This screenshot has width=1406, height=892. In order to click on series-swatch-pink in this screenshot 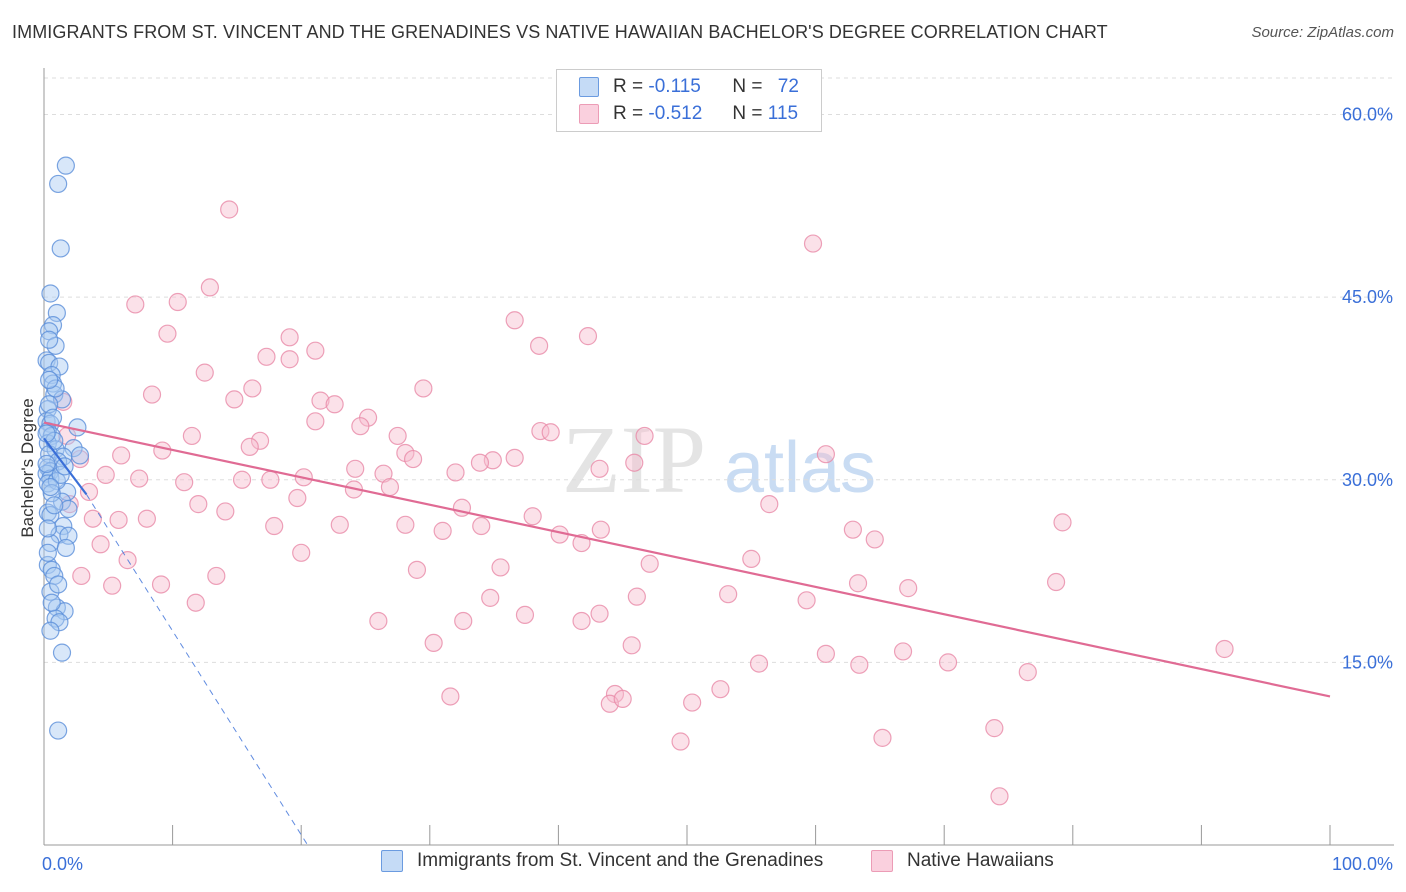, I will do `click(882, 861)`.